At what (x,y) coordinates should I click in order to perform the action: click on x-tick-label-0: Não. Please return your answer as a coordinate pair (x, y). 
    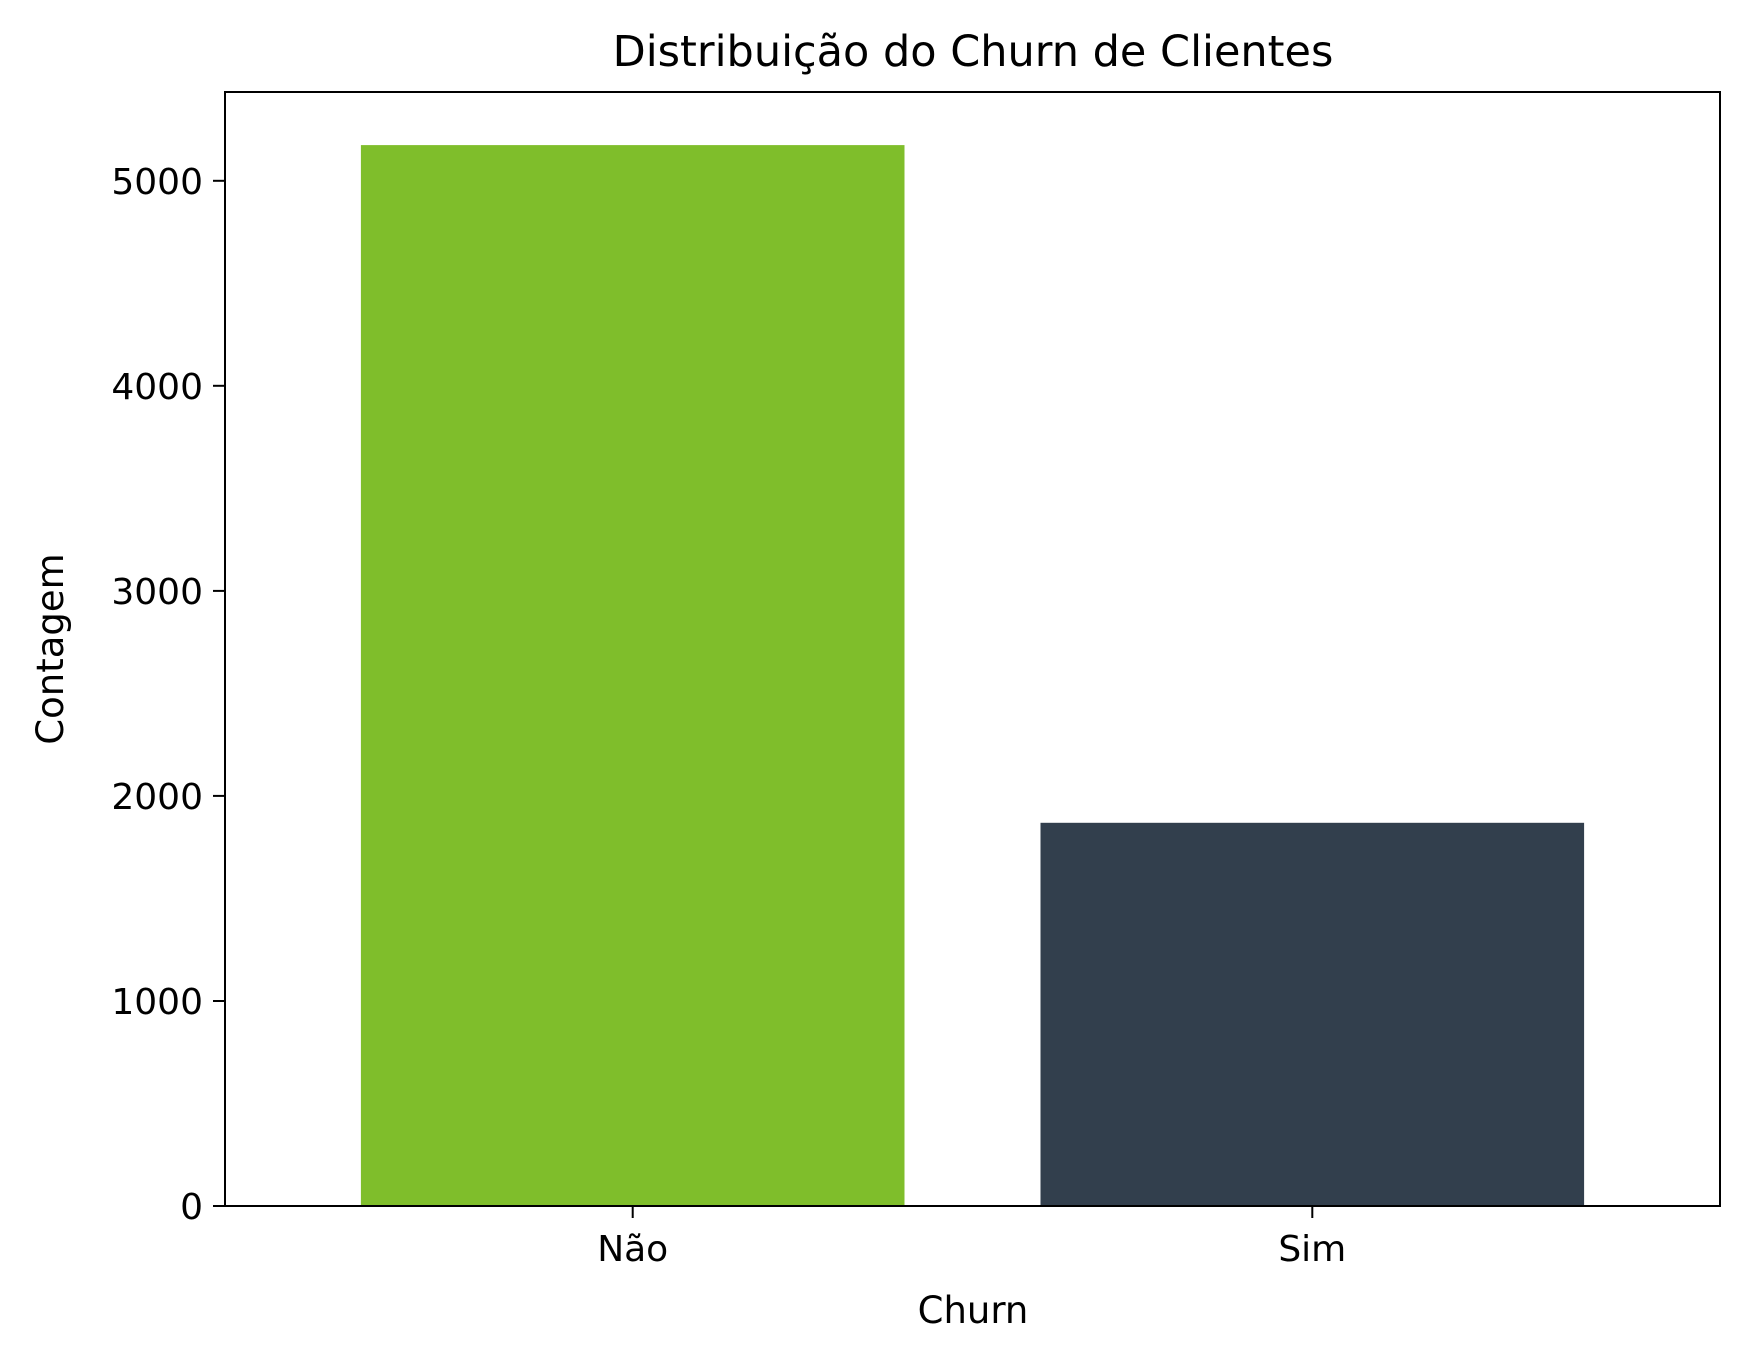
    Looking at the image, I should click on (632, 1249).